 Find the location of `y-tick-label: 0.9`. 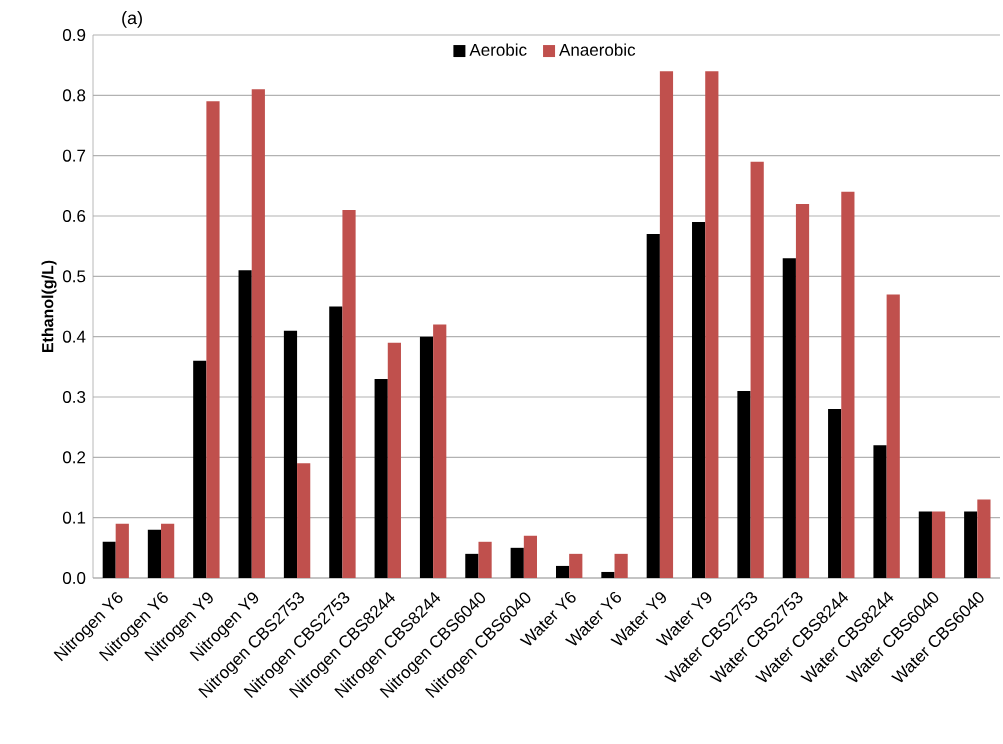

y-tick-label: 0.9 is located at coordinates (74, 34).